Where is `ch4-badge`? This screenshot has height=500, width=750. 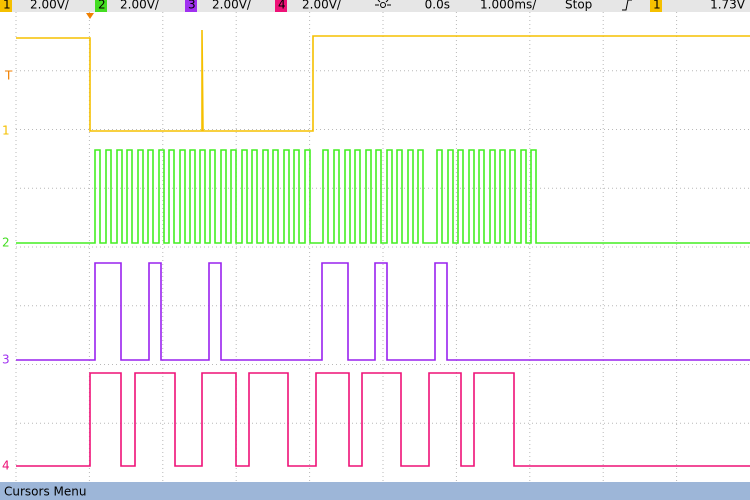
ch4-badge is located at coordinates (281, 6).